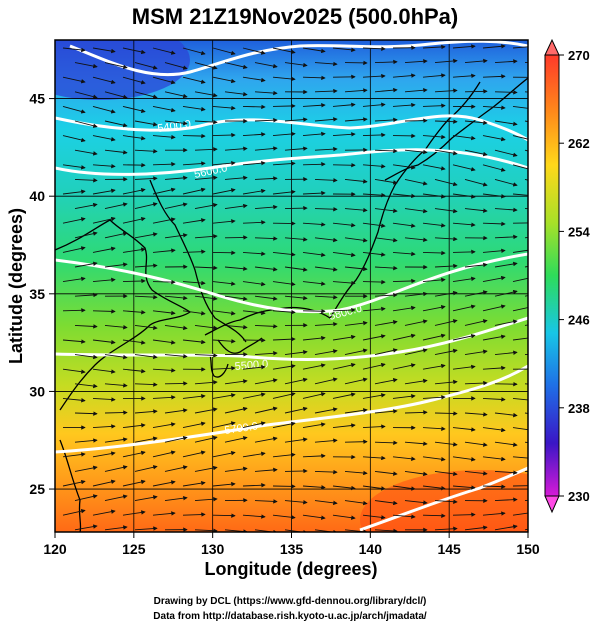  Describe the element at coordinates (290, 569) in the screenshot. I see `x-axis-label: Longitude (degrees)` at that location.